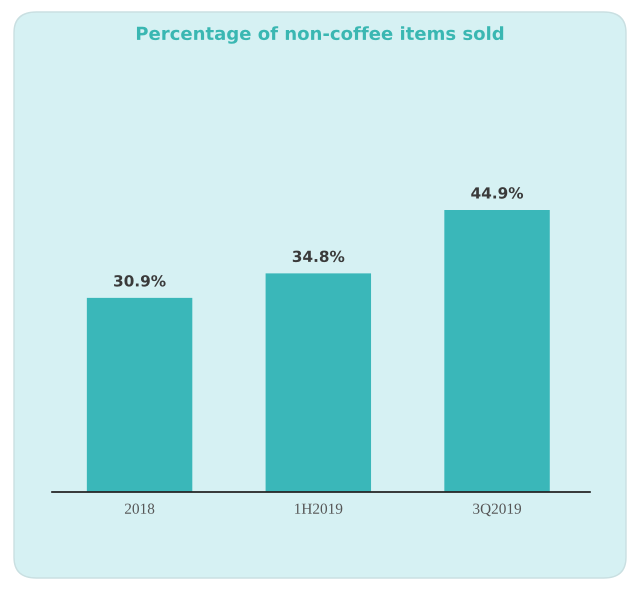 The height and width of the screenshot is (591, 640). I want to click on chart-title: Percentage of non-coffee items sold, so click(320, 35).